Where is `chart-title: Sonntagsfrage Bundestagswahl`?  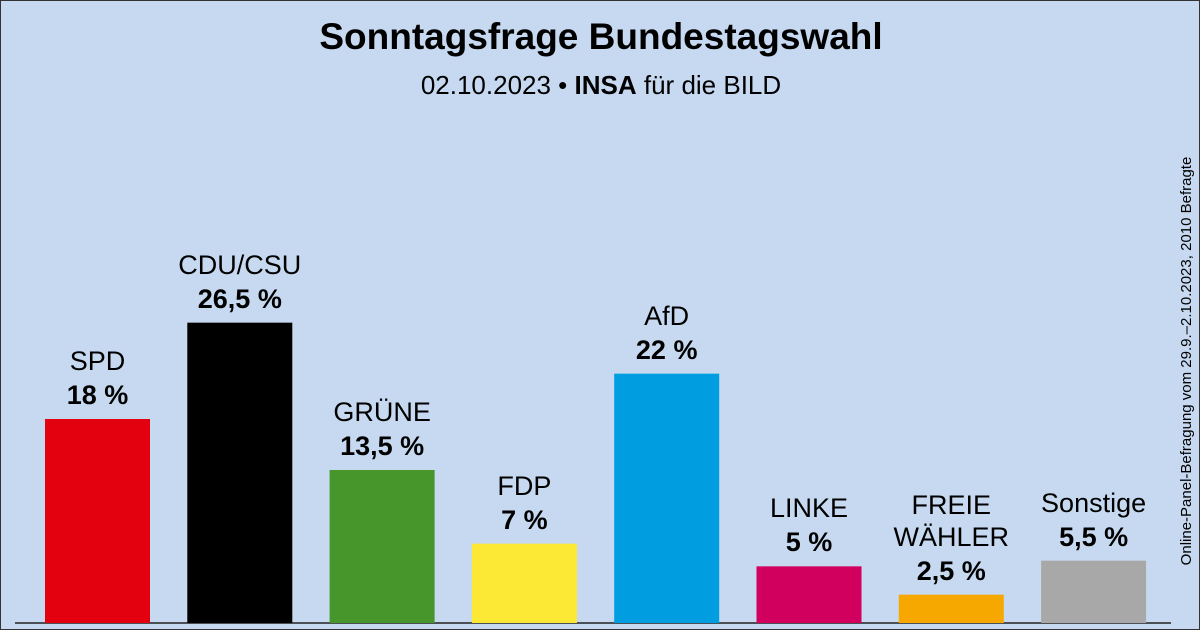 chart-title: Sonntagsfrage Bundestagswahl is located at coordinates (600, 36).